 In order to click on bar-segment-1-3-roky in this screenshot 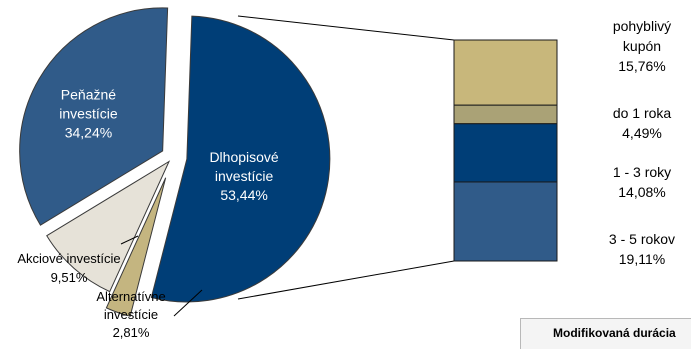, I will do `click(505, 153)`.